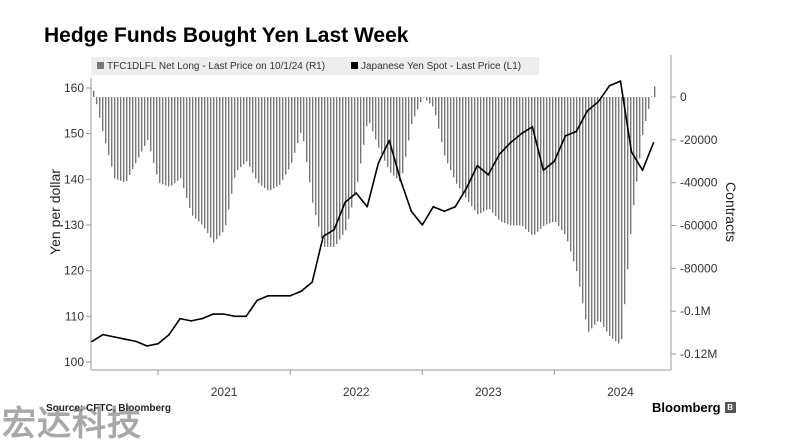 The image size is (794, 445). I want to click on brand-name: Bloomberg, so click(686, 407).